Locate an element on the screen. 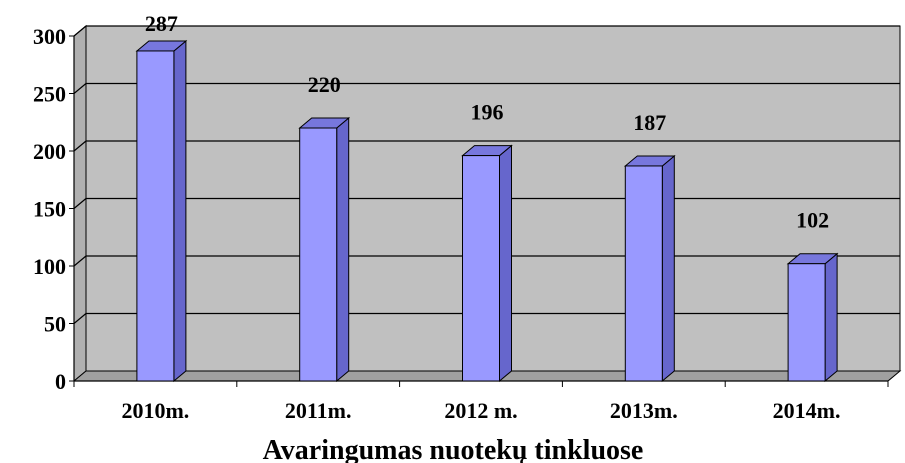 This screenshot has width=905, height=463. data-label: 196 is located at coordinates (487, 112).